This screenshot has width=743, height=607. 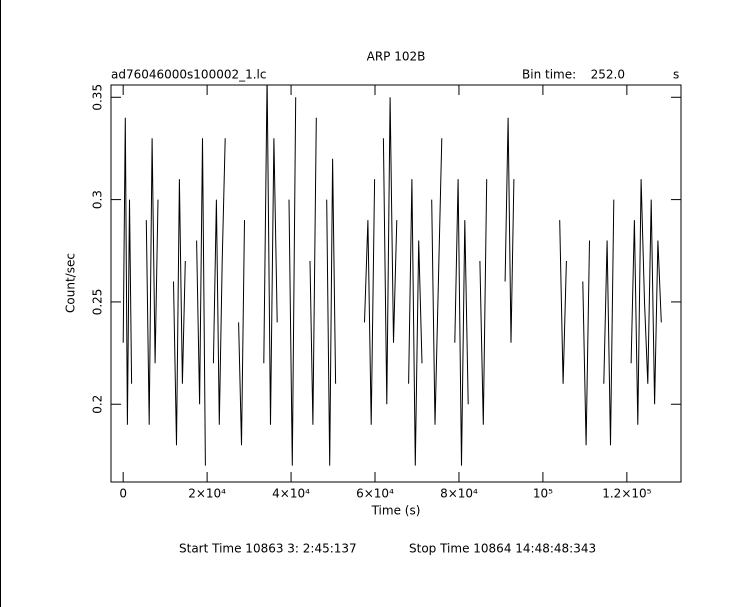 What do you see at coordinates (608, 75) in the screenshot?
I see `bin-time: 252.0` at bounding box center [608, 75].